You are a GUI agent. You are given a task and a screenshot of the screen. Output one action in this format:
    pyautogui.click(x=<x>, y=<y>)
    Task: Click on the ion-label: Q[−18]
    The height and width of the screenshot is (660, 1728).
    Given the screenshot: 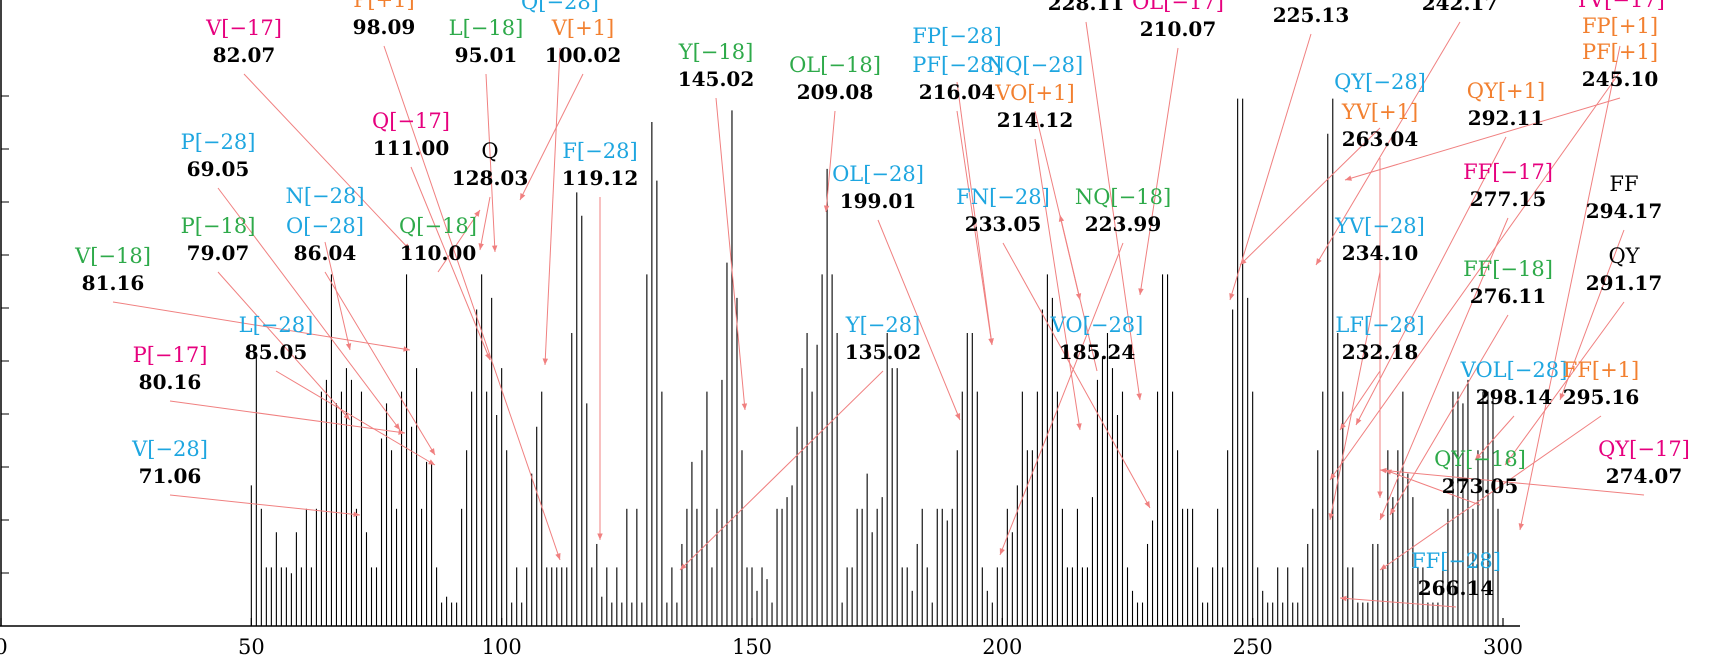 What is the action you would take?
    pyautogui.click(x=438, y=226)
    